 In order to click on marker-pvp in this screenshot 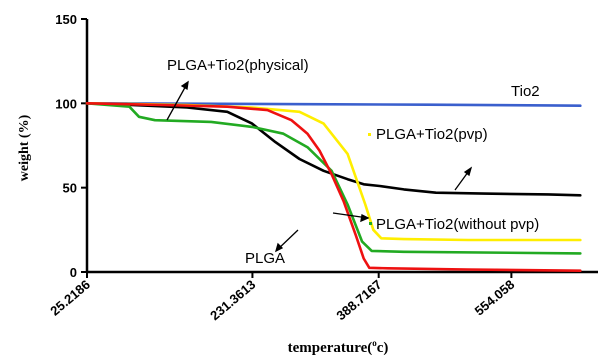, I will do `click(369, 134)`.